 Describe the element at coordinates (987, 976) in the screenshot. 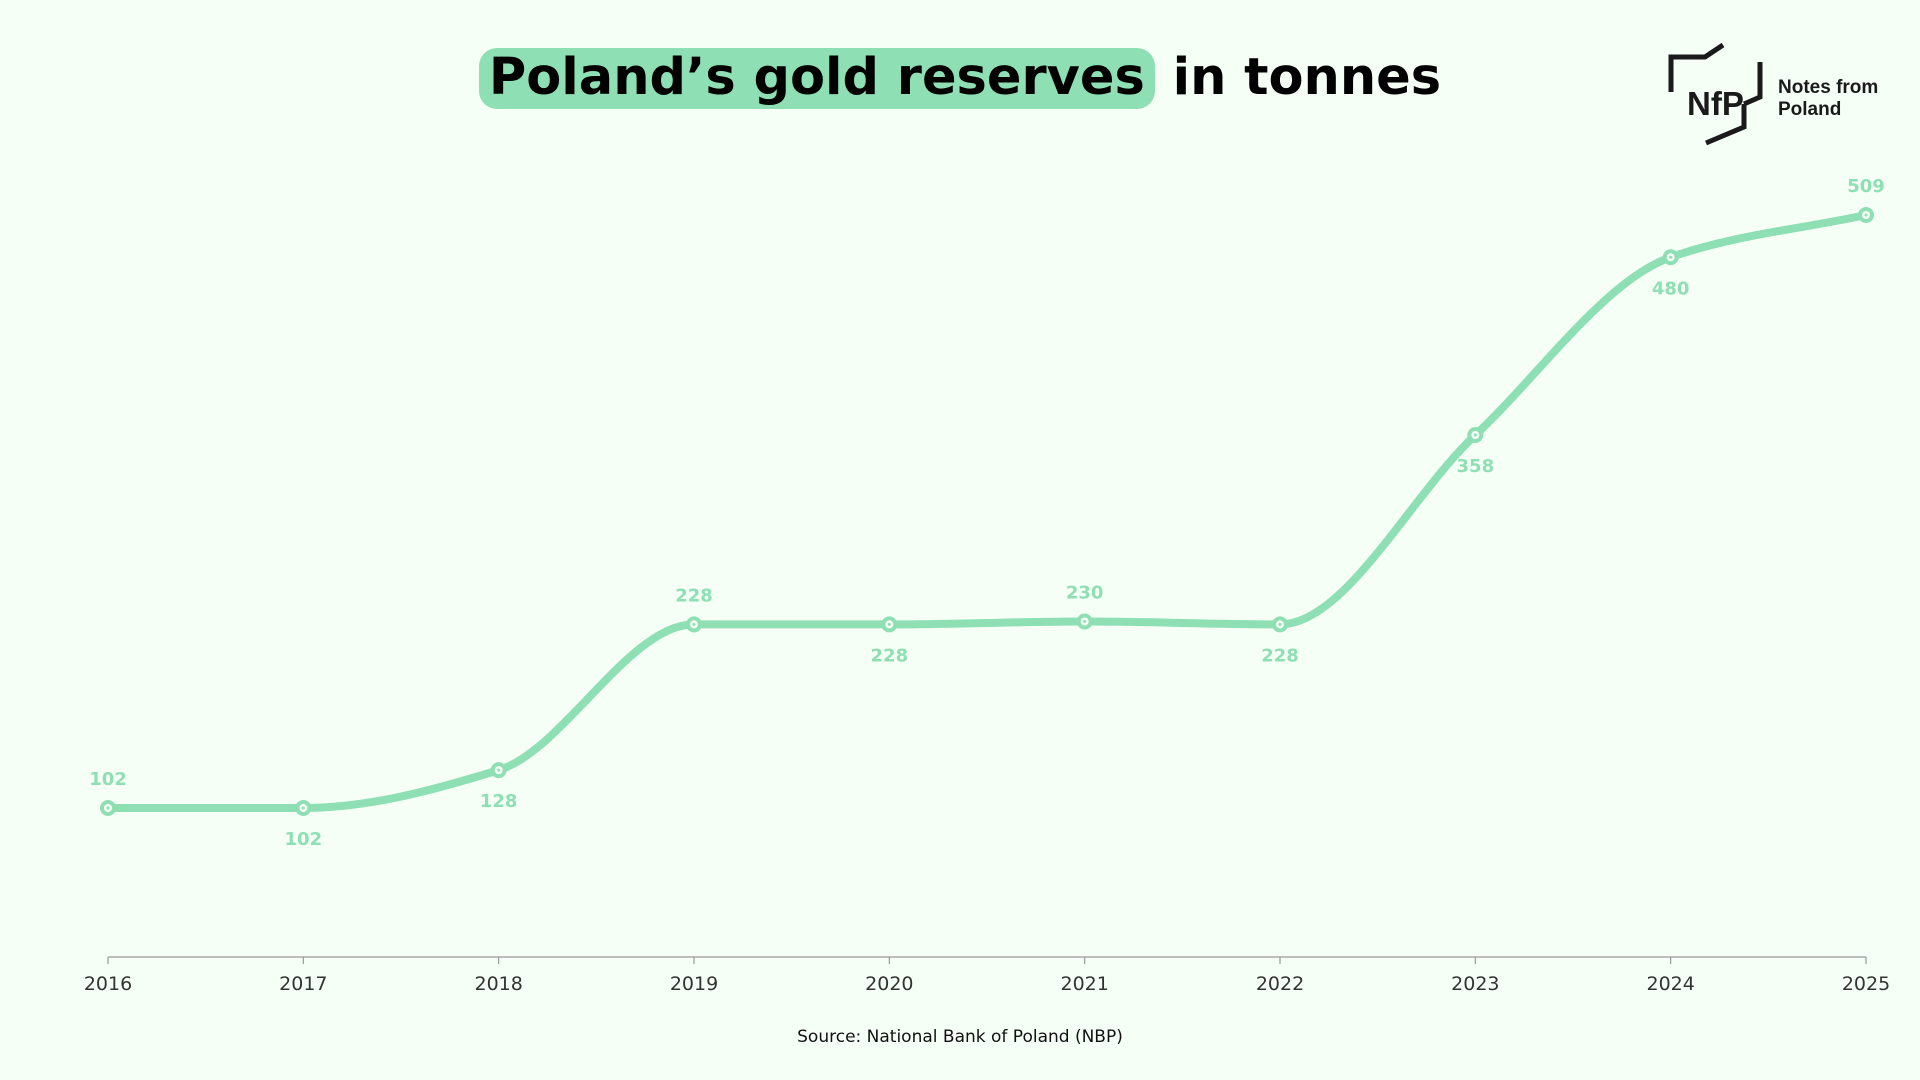

I see `x-axis-ticks: 2016 2017 2018 2019 2020 2021 2022 2023 2024 2025` at that location.